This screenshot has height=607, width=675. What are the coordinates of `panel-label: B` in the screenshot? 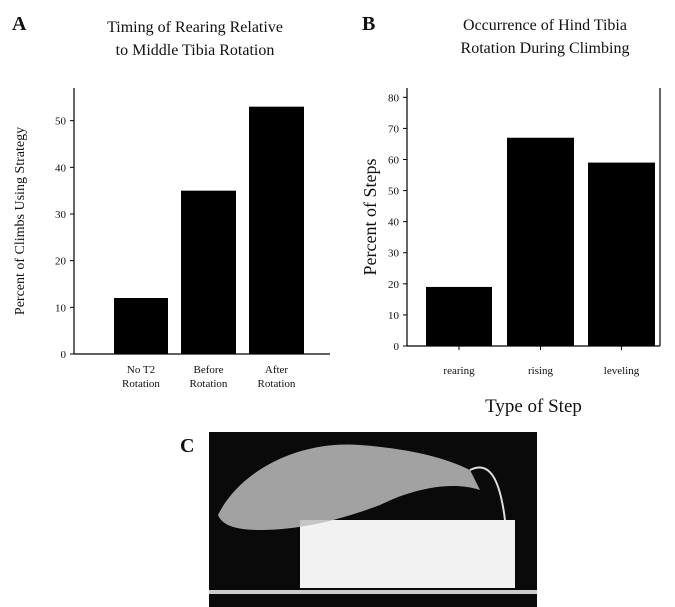 It's located at (368, 24).